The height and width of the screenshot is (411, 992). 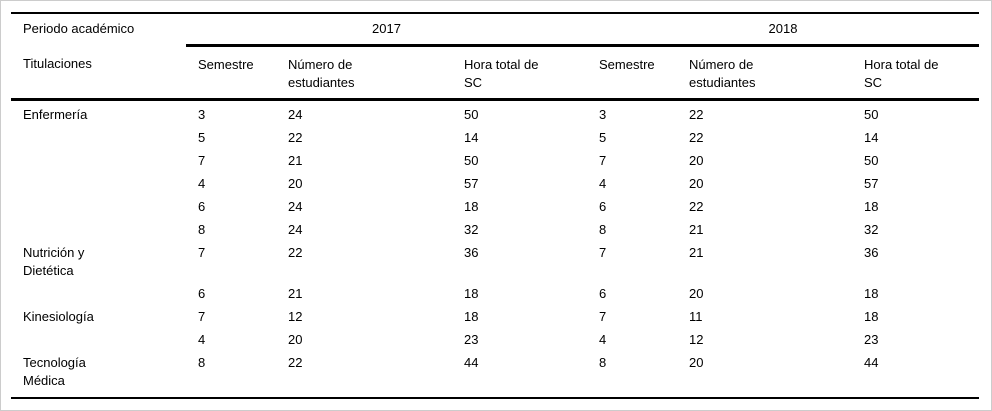 What do you see at coordinates (495, 262) in the screenshot?
I see `table-row: Nutrición y Dietética 7 22 36 7 21 36` at bounding box center [495, 262].